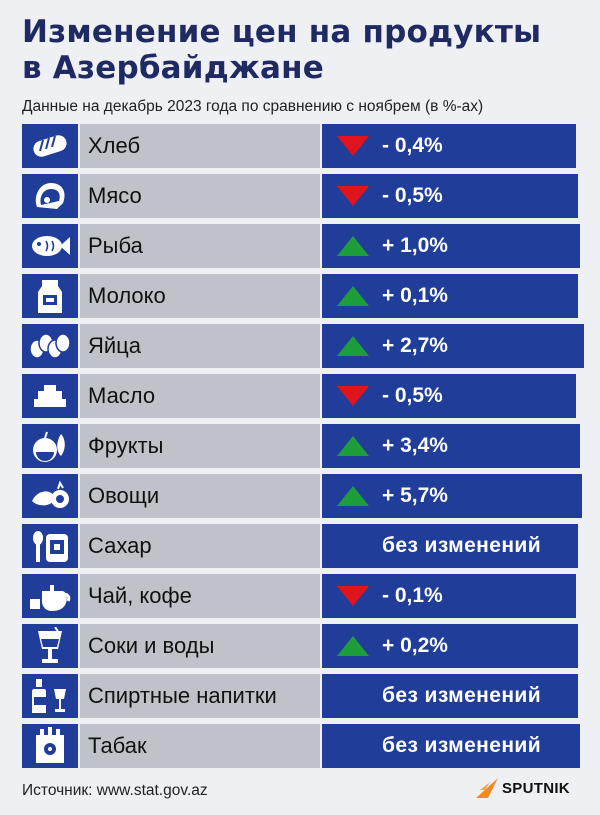  Describe the element at coordinates (182, 695) in the screenshot. I see `category-label: Спиртные напитки` at that location.